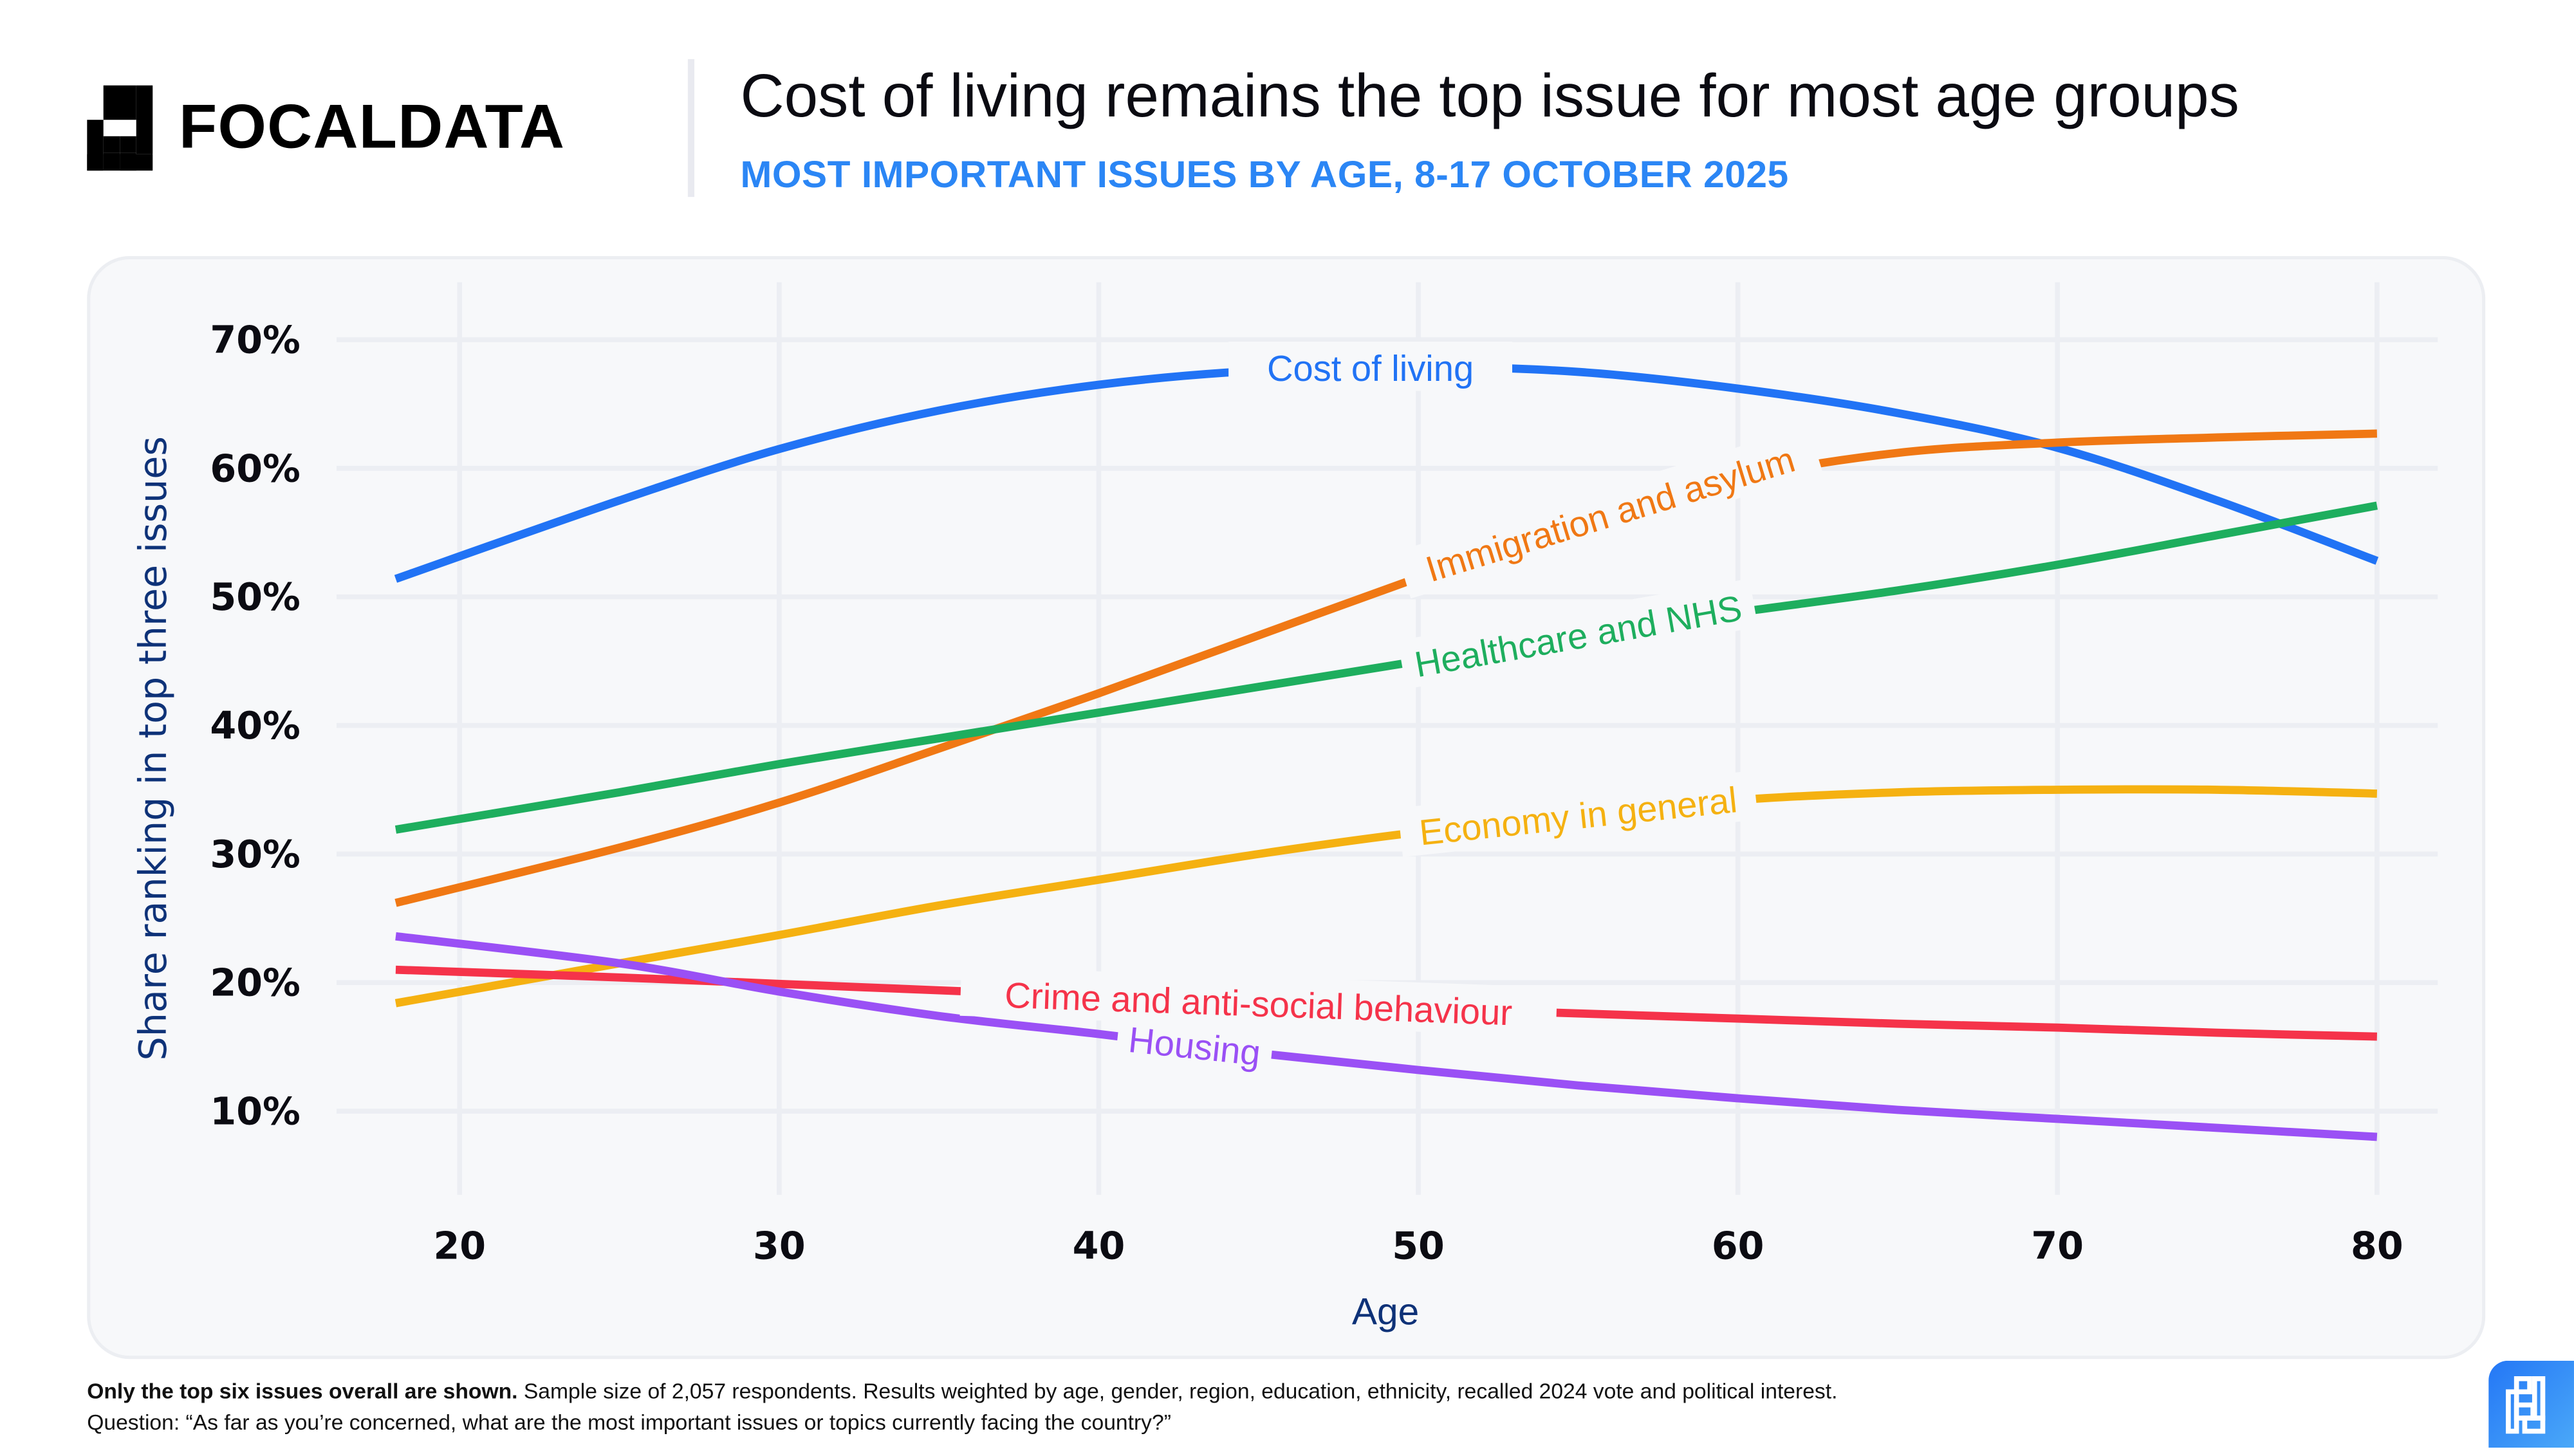 The height and width of the screenshot is (1456, 2574). I want to click on x-tick-label: 50, so click(1418, 1246).